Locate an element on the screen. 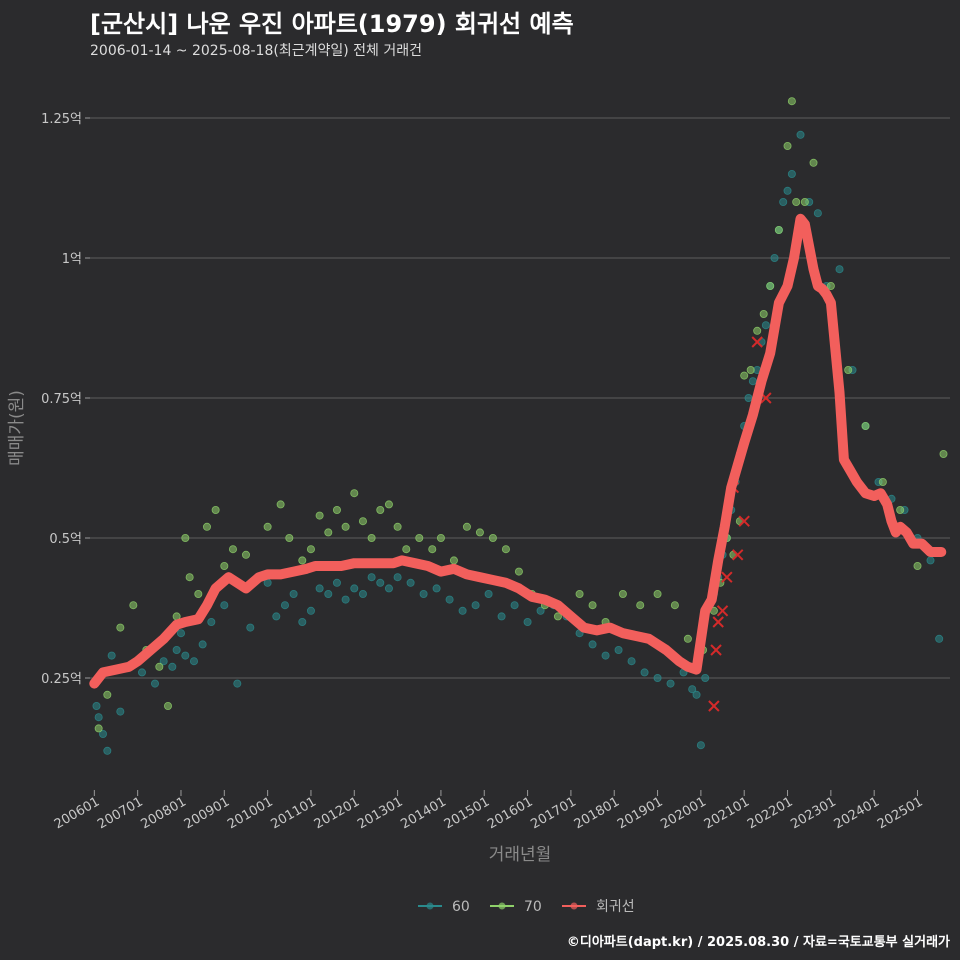 This screenshot has width=960, height=960. legend-swatch-dot is located at coordinates (430, 906).